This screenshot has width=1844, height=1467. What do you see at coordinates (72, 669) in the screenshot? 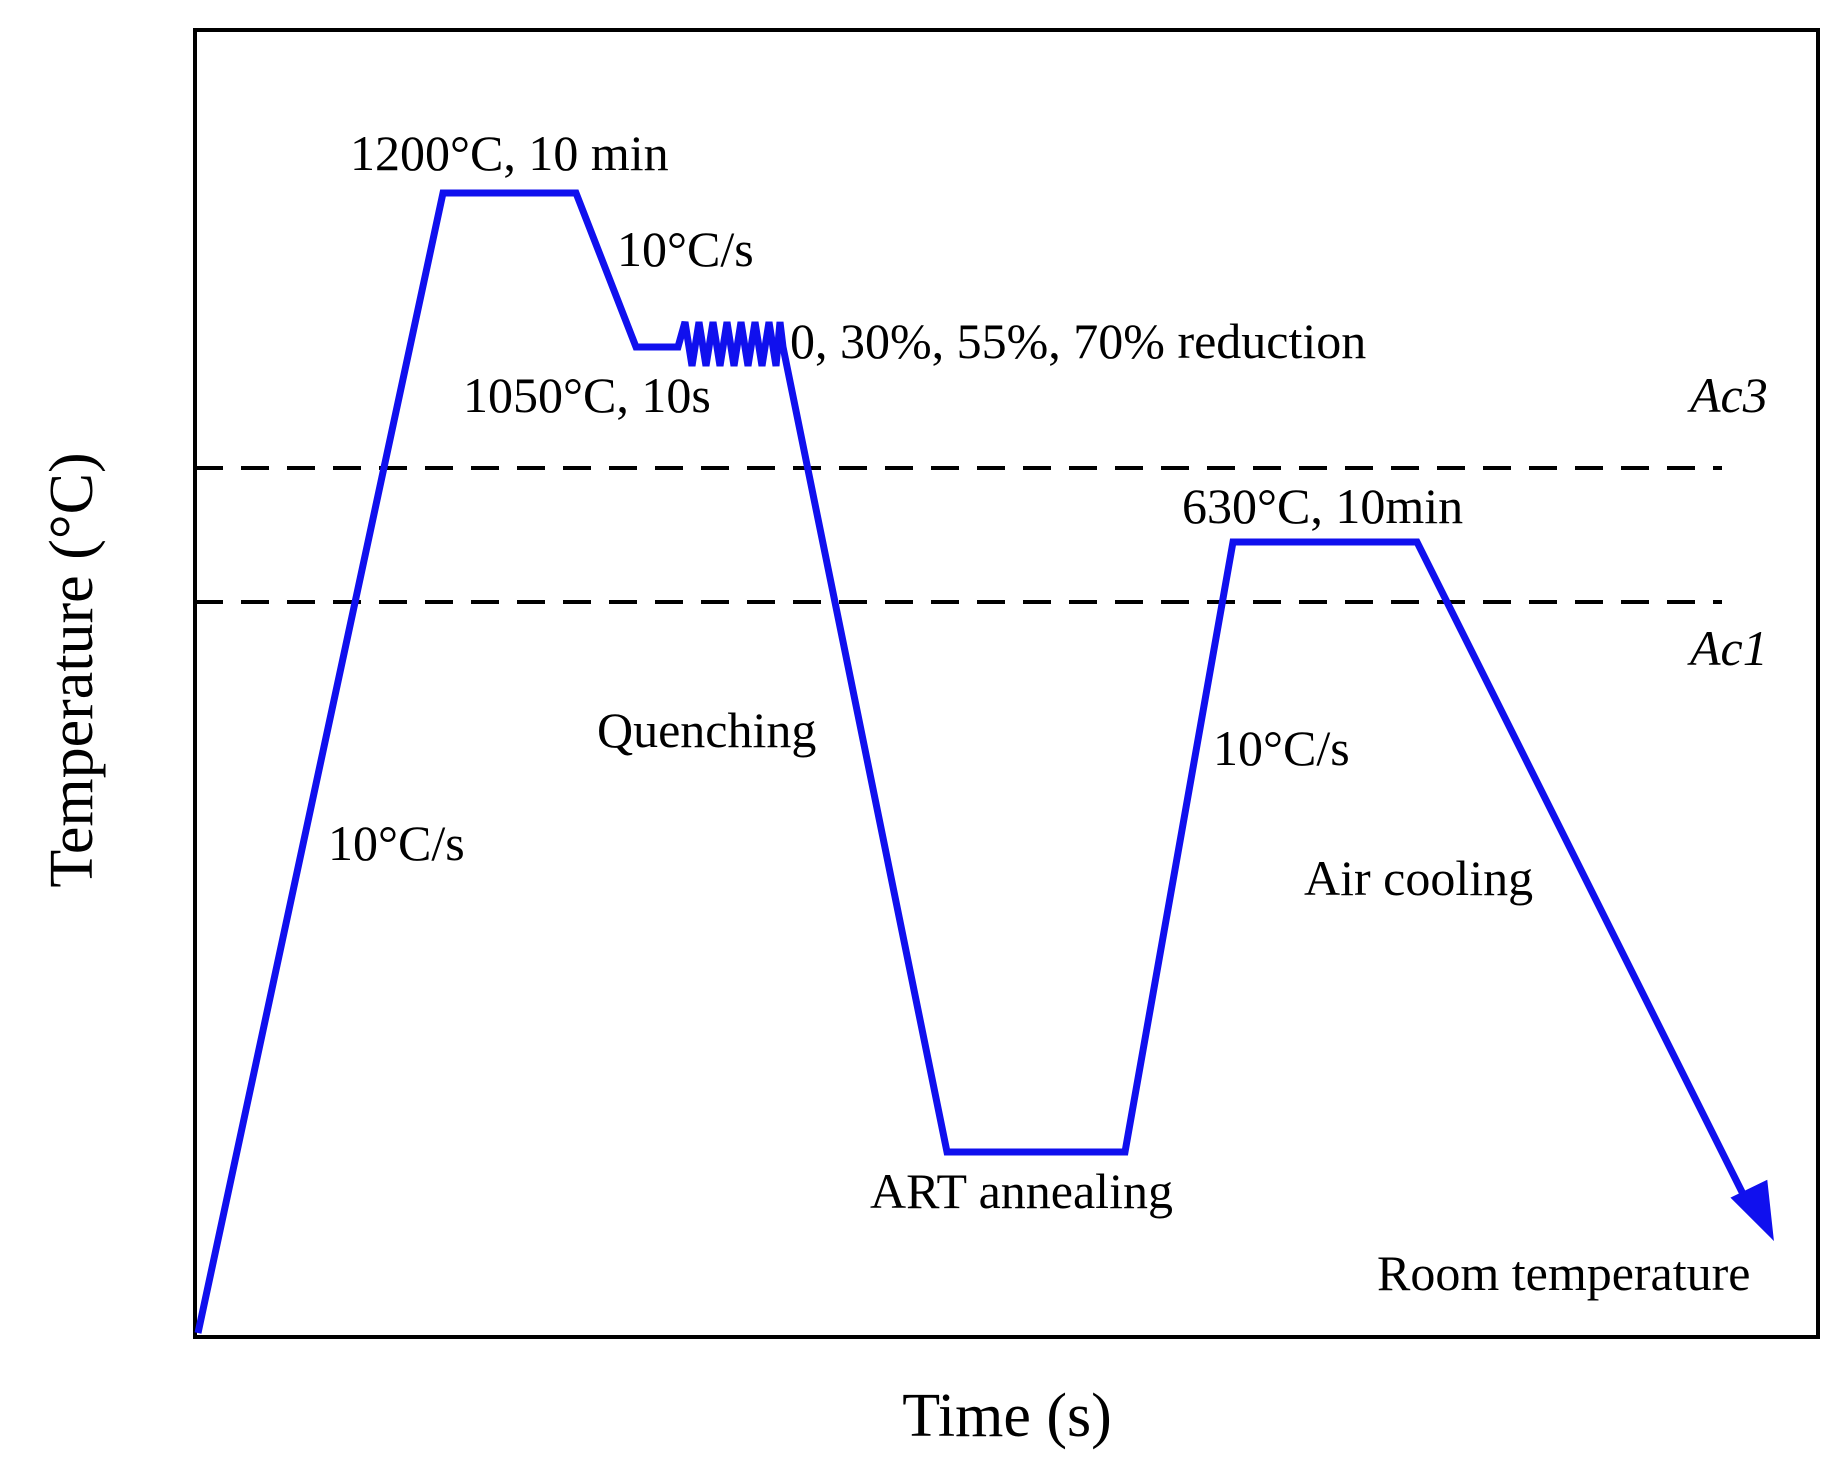
I see `y-axis-label: Temperature (°C)` at bounding box center [72, 669].